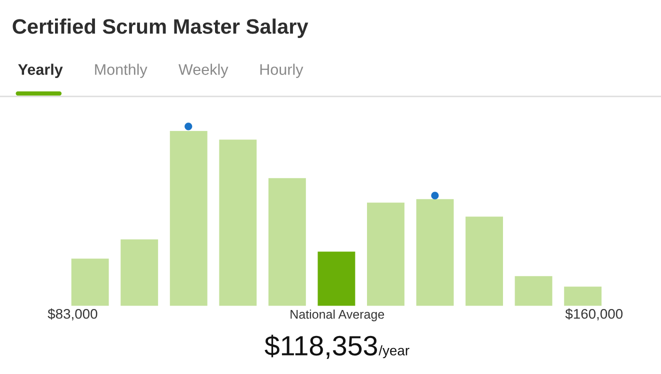  I want to click on text: $160,000, so click(594, 314).